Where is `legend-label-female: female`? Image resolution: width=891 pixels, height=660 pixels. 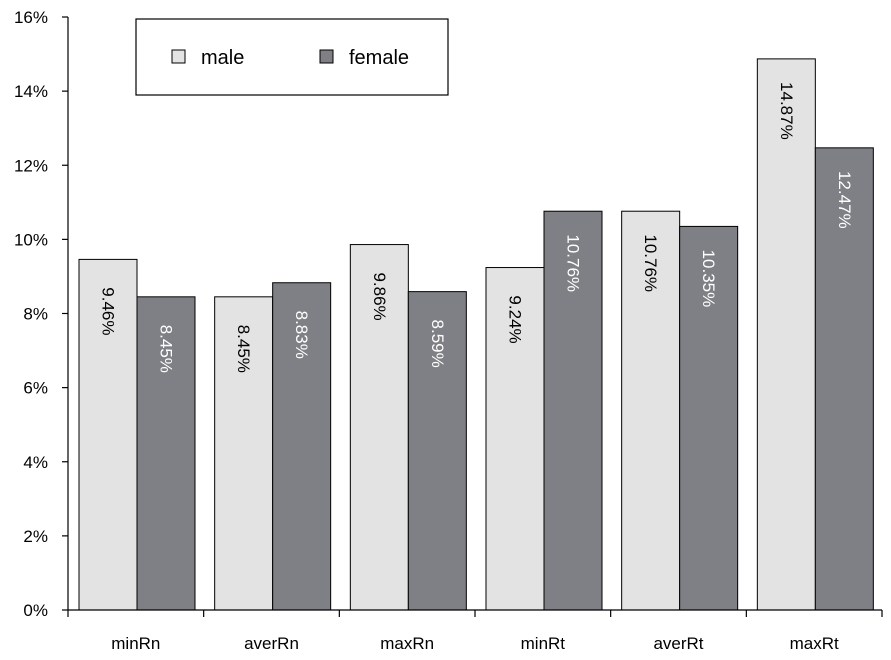 legend-label-female: female is located at coordinates (379, 58).